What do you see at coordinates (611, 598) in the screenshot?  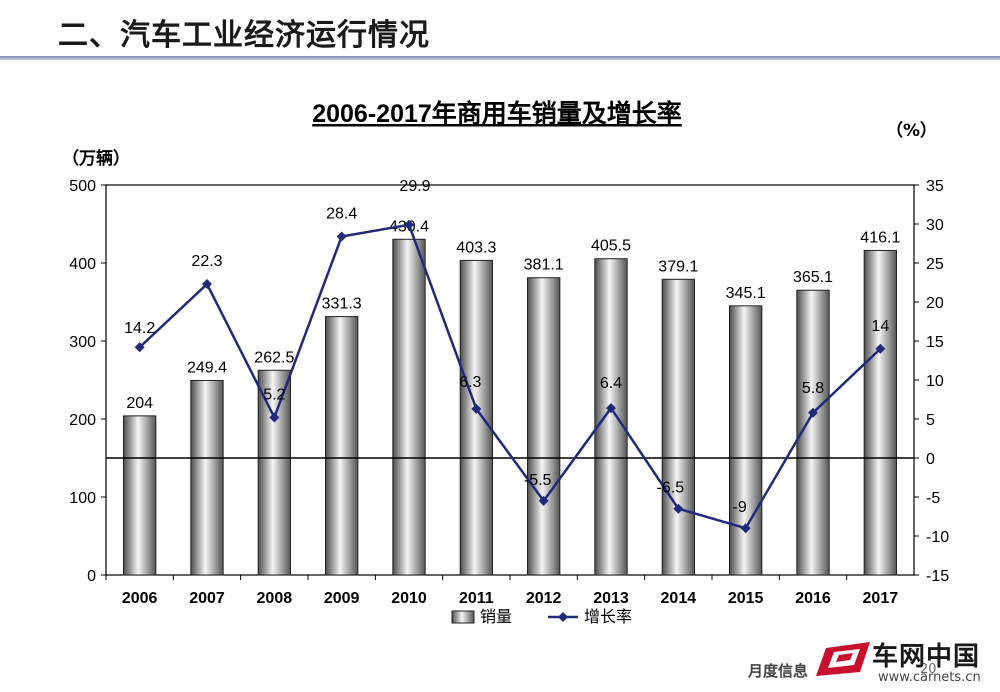 I see `x-tick-label: 2013` at bounding box center [611, 598].